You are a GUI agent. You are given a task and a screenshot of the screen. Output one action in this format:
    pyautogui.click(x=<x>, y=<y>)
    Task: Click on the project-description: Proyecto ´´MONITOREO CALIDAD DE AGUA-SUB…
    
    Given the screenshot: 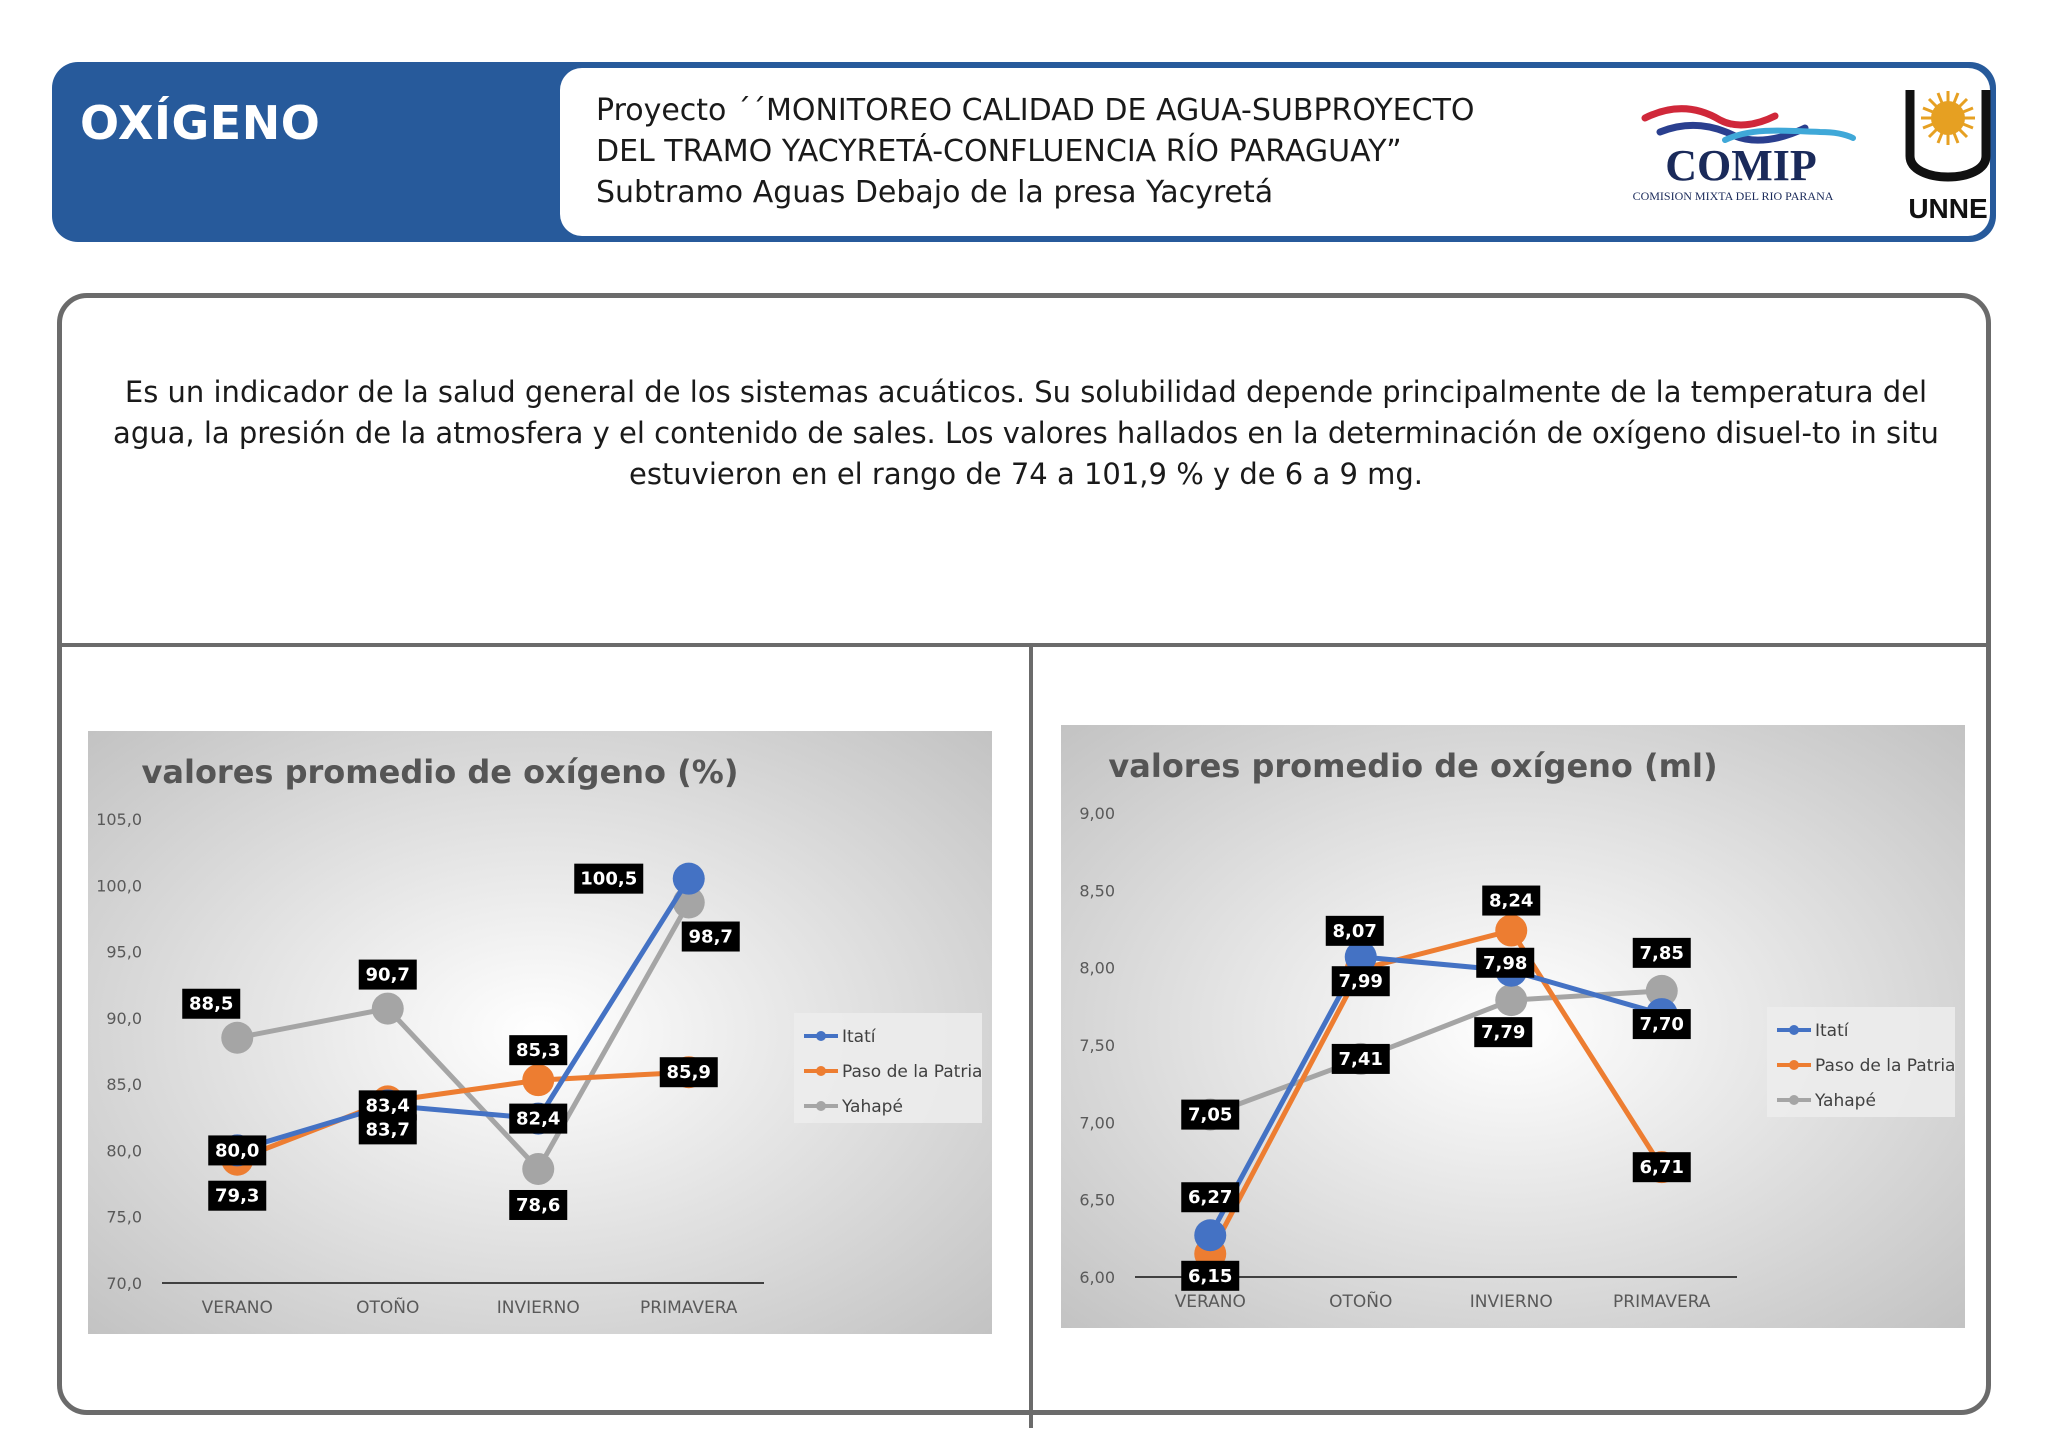 What is the action you would take?
    pyautogui.click(x=1035, y=151)
    